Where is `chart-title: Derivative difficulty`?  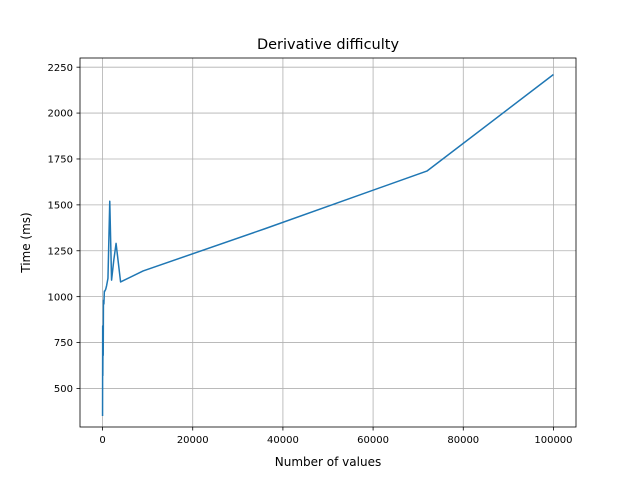
chart-title: Derivative difficulty is located at coordinates (328, 45).